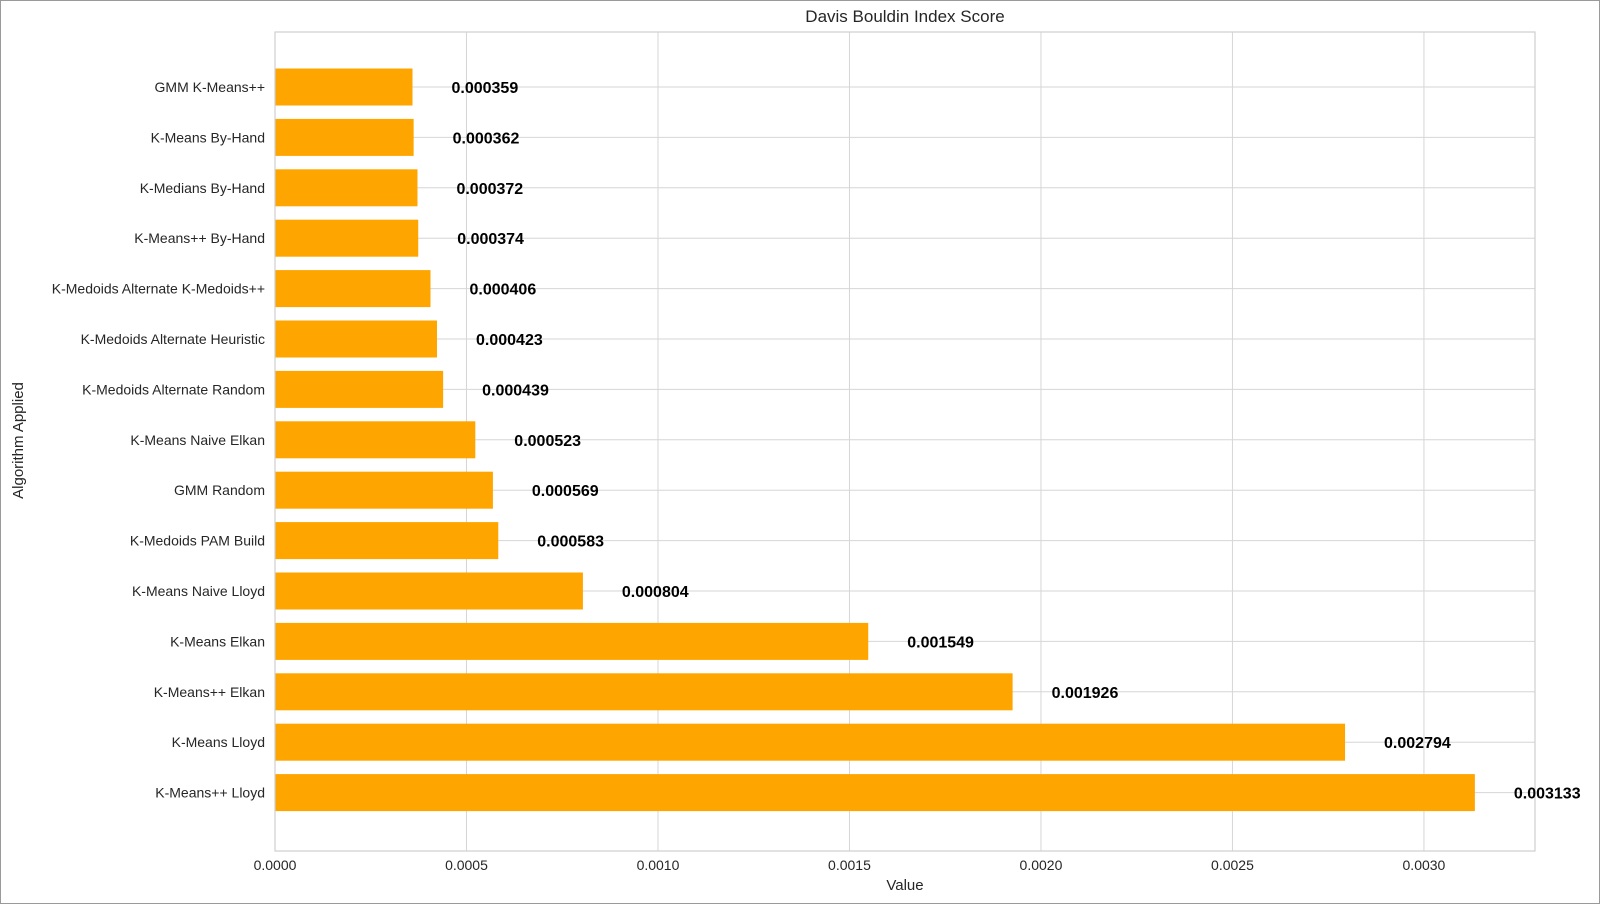  Describe the element at coordinates (197, 440) in the screenshot. I see `category-label: K-Means Naive Elkan` at that location.